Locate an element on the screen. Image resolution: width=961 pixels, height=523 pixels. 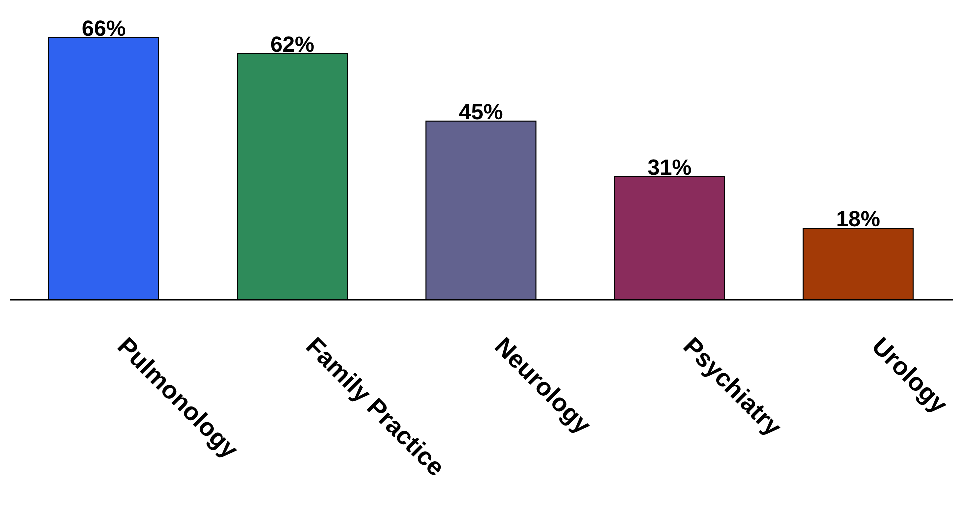
data-label: 66% is located at coordinates (104, 28).